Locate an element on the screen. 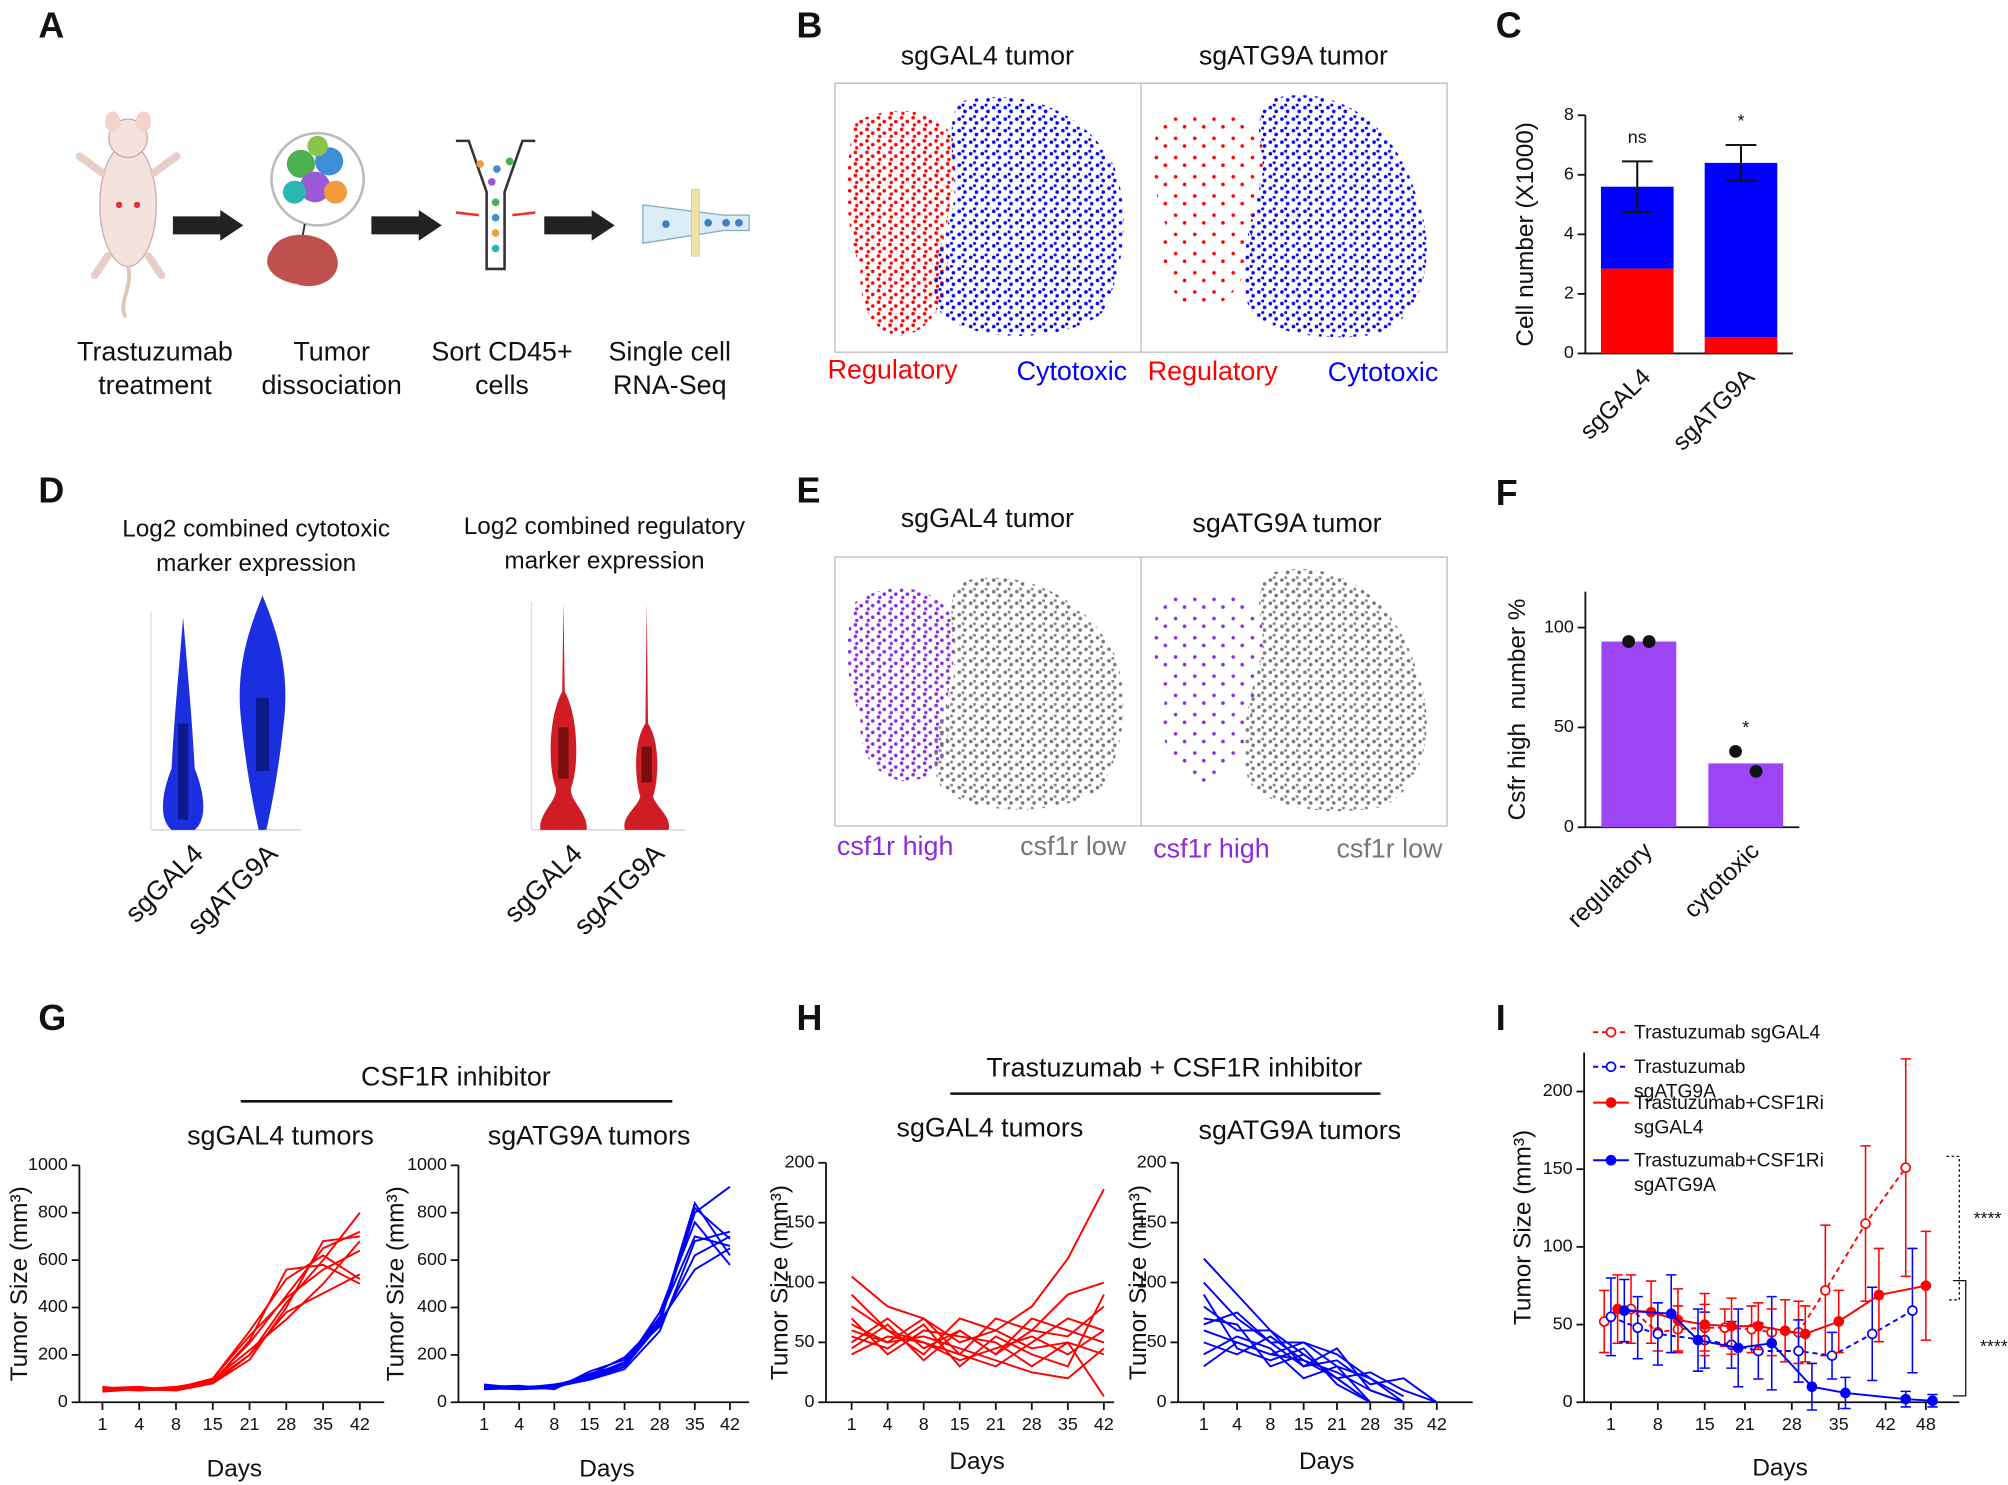  step-label: Sort CD45+ is located at coordinates (501, 352).